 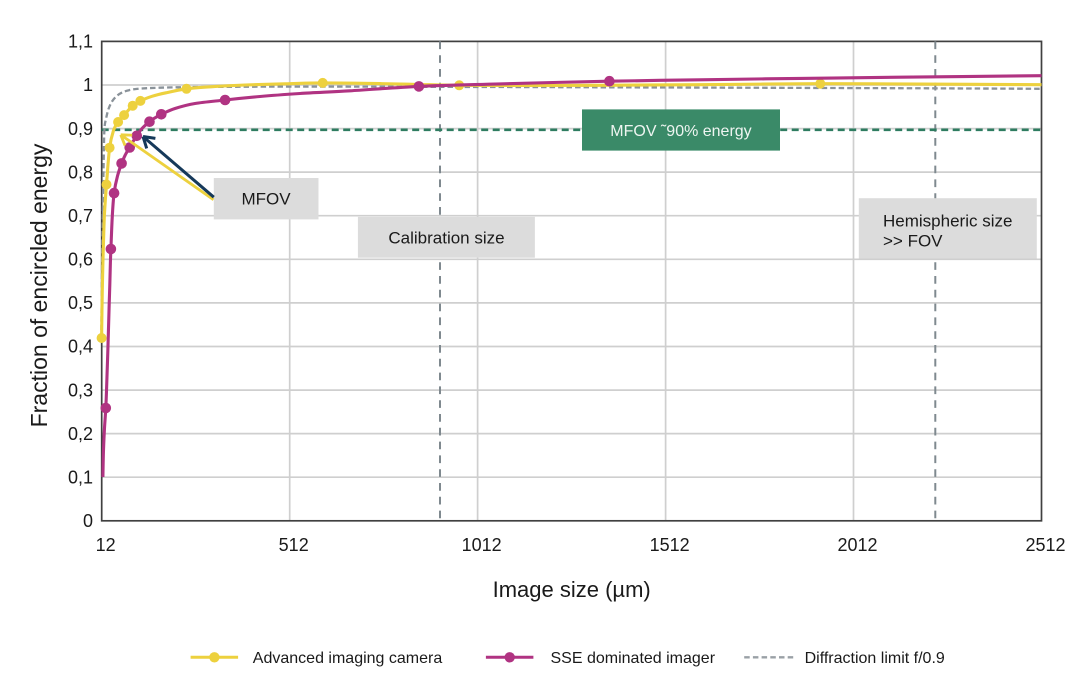 I want to click on svg-text: 1512, so click(x=670, y=545).